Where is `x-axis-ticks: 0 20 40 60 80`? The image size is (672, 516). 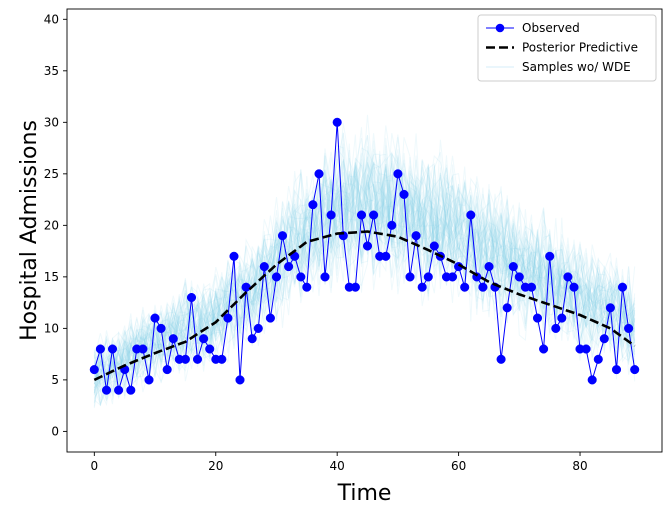
x-axis-ticks: 0 20 40 60 80 is located at coordinates (339, 462).